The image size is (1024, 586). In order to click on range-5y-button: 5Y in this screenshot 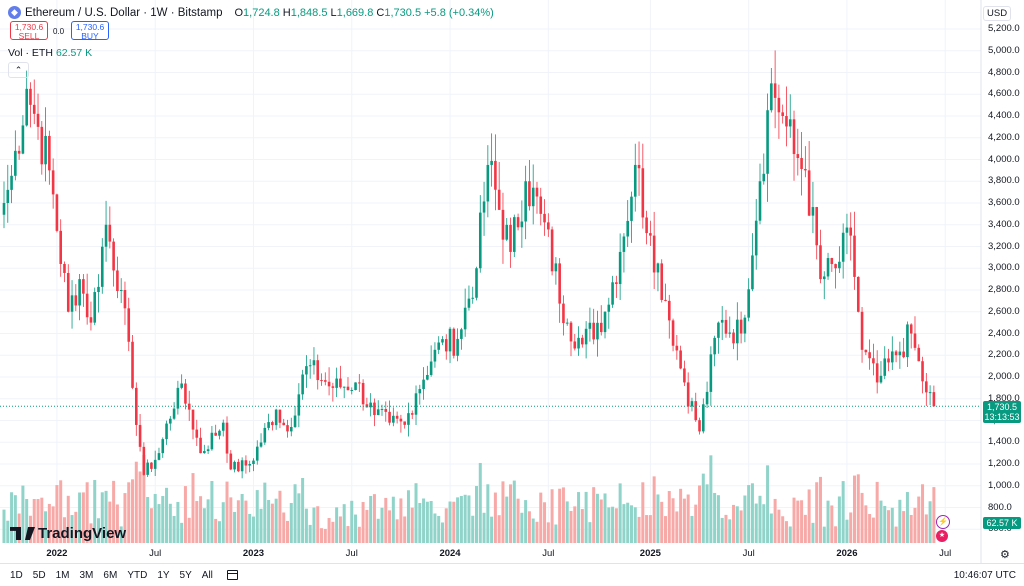, I will do `click(185, 575)`.